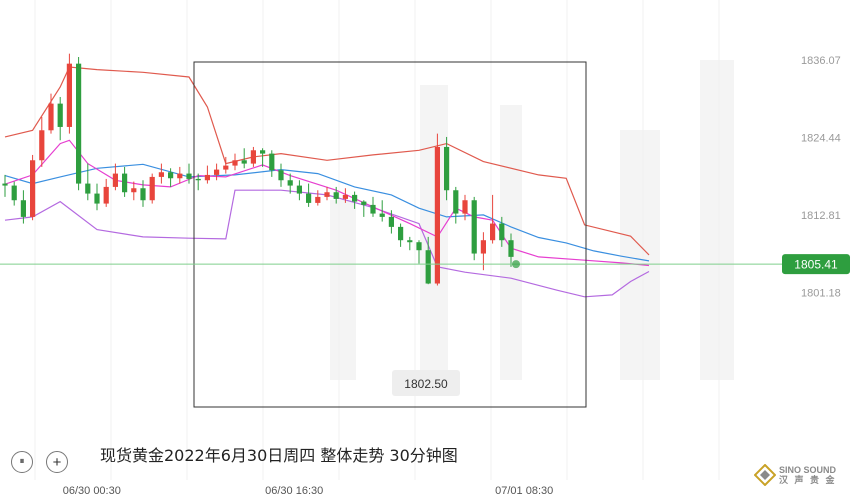 The width and height of the screenshot is (852, 500). I want to click on low-annotation-box, so click(426, 383).